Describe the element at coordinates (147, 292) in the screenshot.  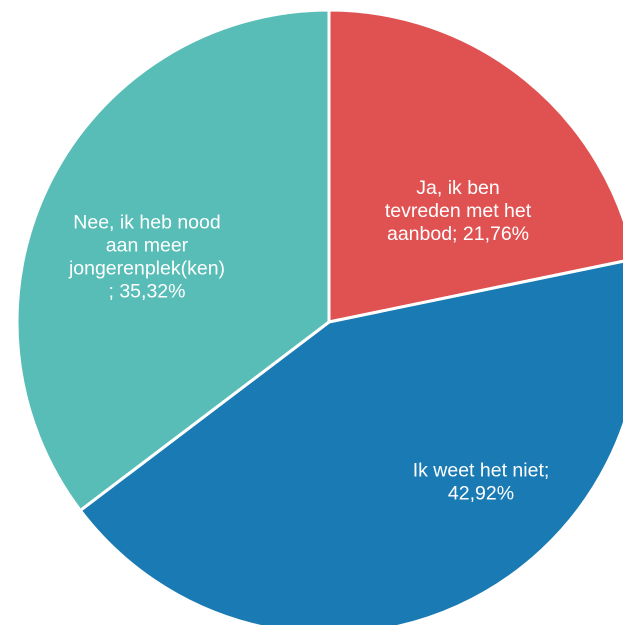
I see `slice-label-line: ; 35,32%` at that location.